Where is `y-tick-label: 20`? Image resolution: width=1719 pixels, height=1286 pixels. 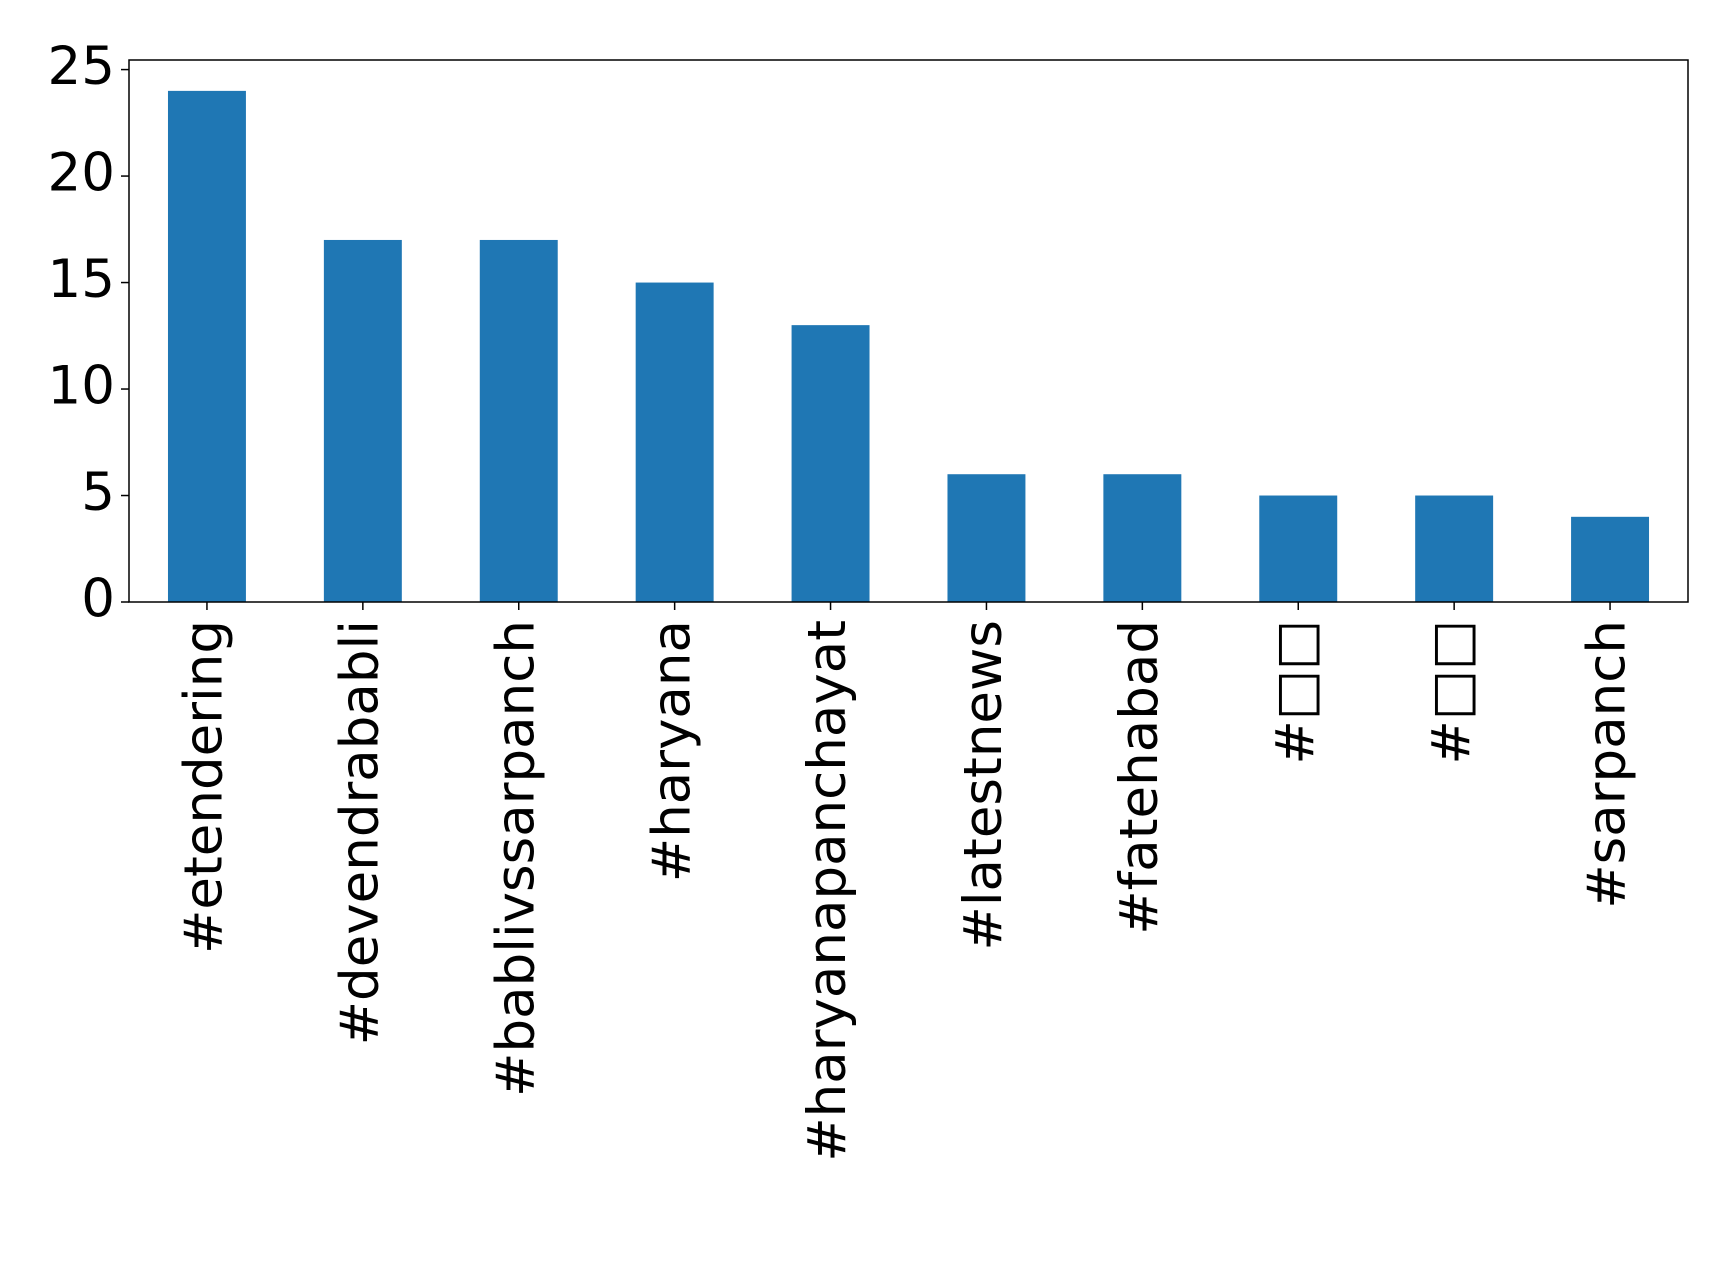
y-tick-label: 20 is located at coordinates (81, 173).